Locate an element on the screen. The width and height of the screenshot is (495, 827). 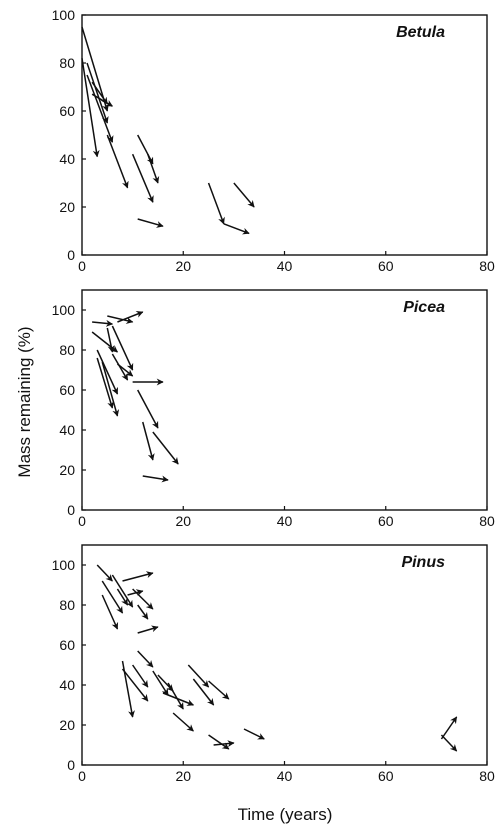
panel-title: Pinus is located at coordinates (423, 562).